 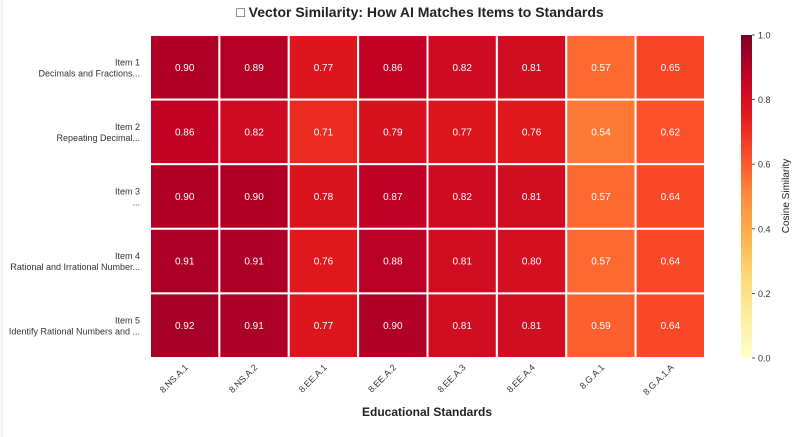 What do you see at coordinates (382, 378) in the screenshot?
I see `x-tick-label: 8.EE.A.2` at bounding box center [382, 378].